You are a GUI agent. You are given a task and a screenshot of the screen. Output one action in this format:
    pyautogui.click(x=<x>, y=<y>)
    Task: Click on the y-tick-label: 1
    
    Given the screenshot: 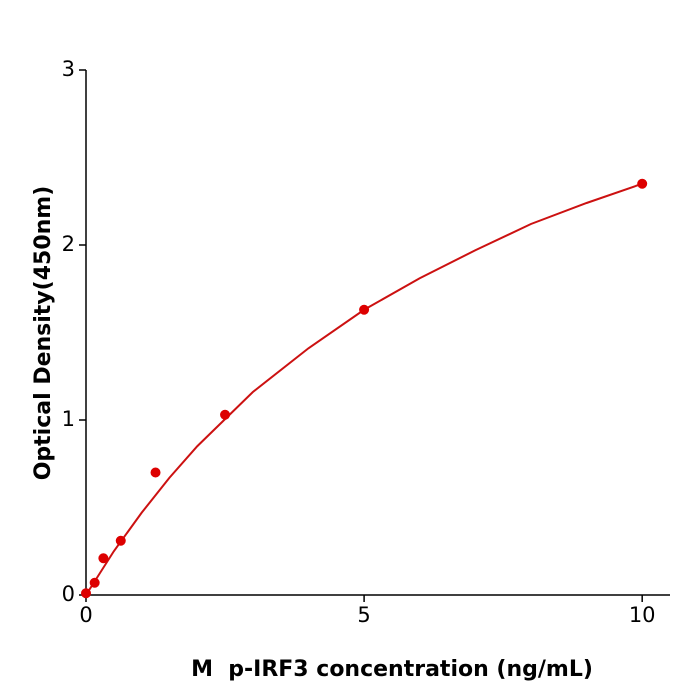 What is the action you would take?
    pyautogui.click(x=68, y=419)
    